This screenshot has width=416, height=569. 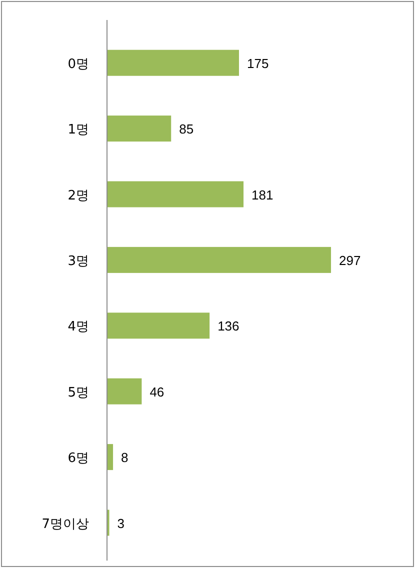 I want to click on y-tick-label: 7명이상, so click(x=65, y=524).